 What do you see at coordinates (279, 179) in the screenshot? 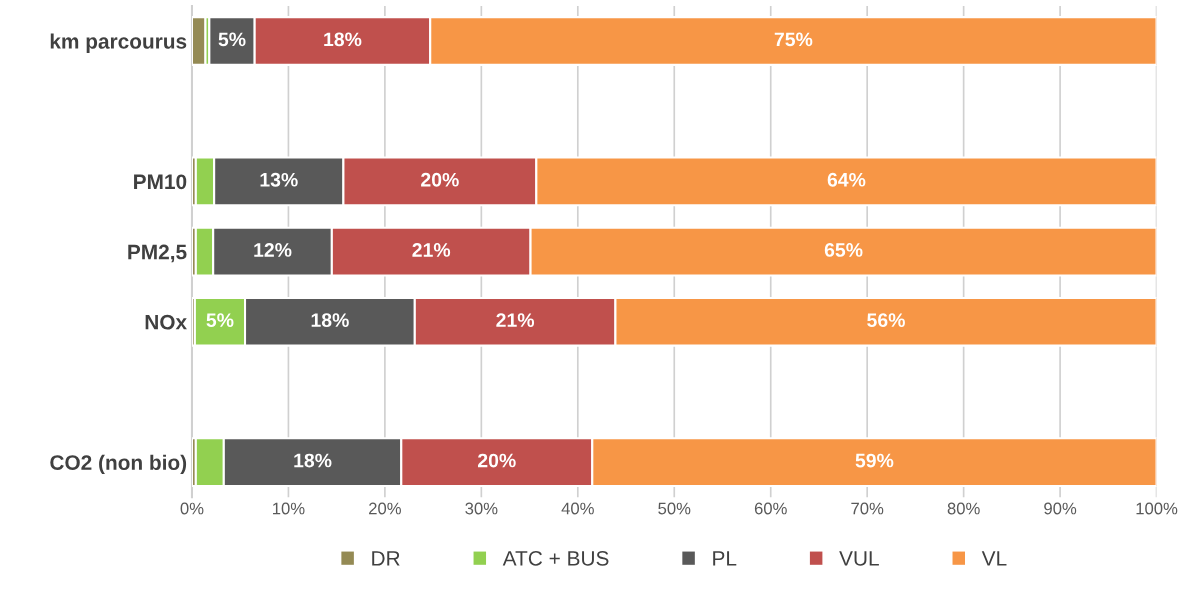
I see `data-label: 13%` at bounding box center [279, 179].